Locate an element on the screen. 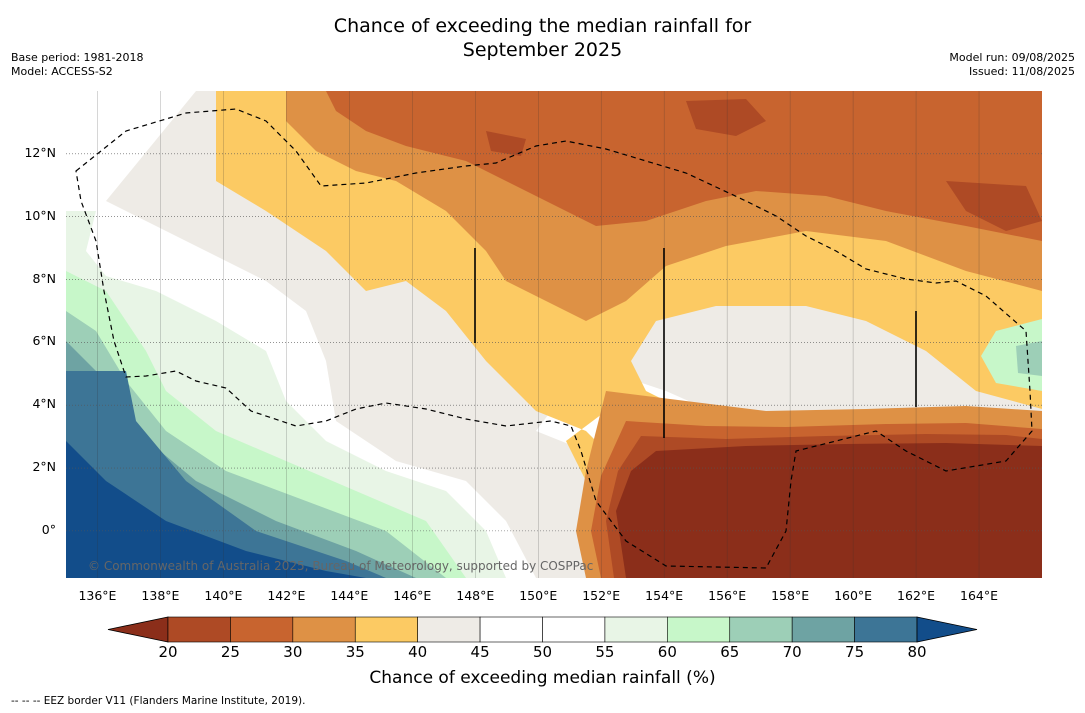 The height and width of the screenshot is (713, 1085). model-text: Model: ACCESS-S2 is located at coordinates (62, 71).